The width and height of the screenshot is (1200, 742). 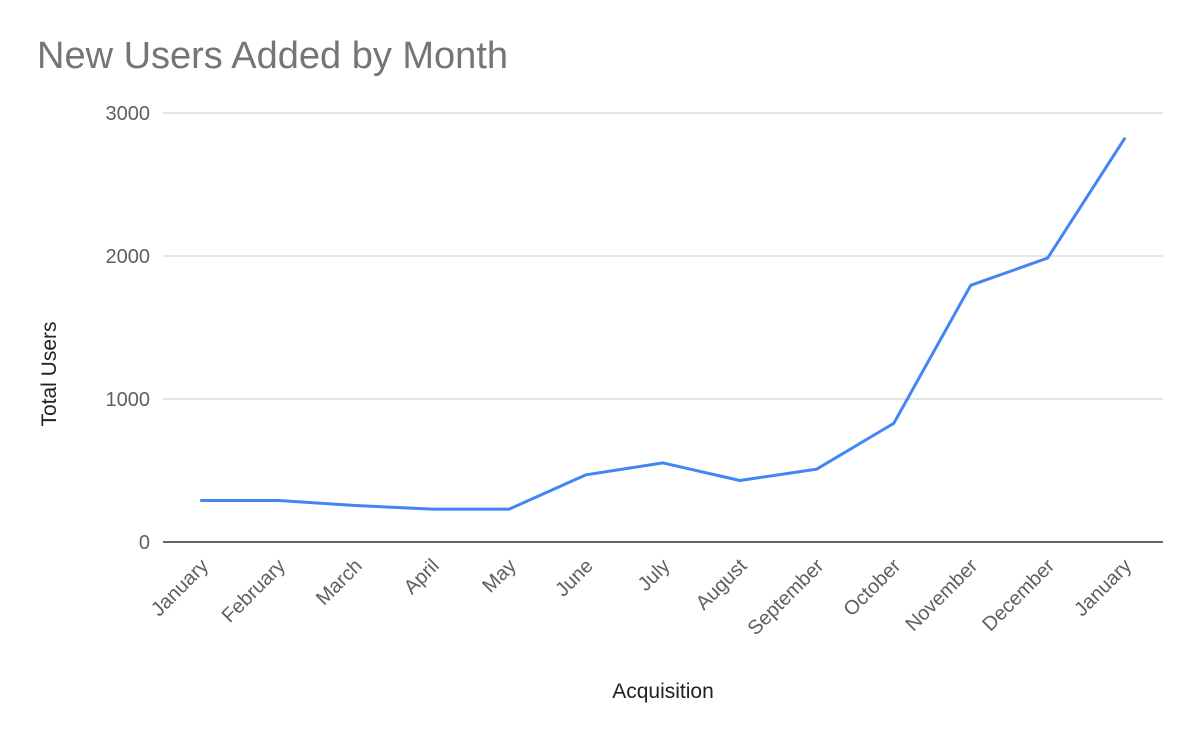 I want to click on x-tick-label: July, so click(x=654, y=575).